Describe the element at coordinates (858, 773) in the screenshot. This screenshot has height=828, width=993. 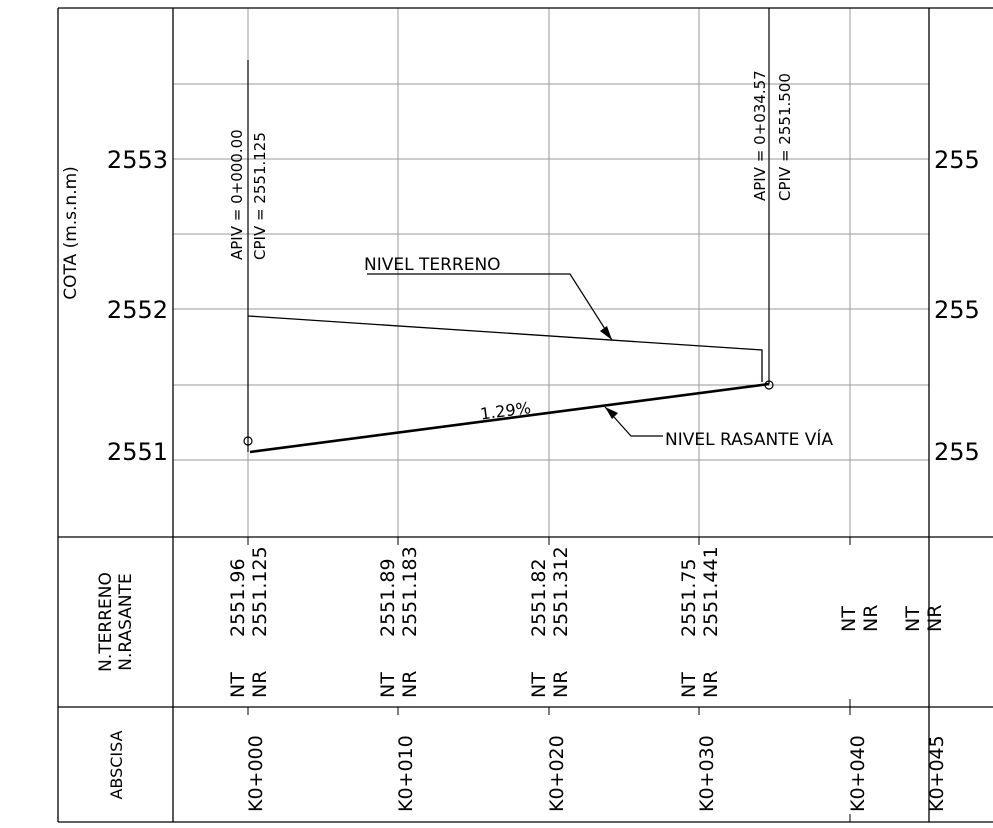
I see `abscisa-value: K0+040` at that location.